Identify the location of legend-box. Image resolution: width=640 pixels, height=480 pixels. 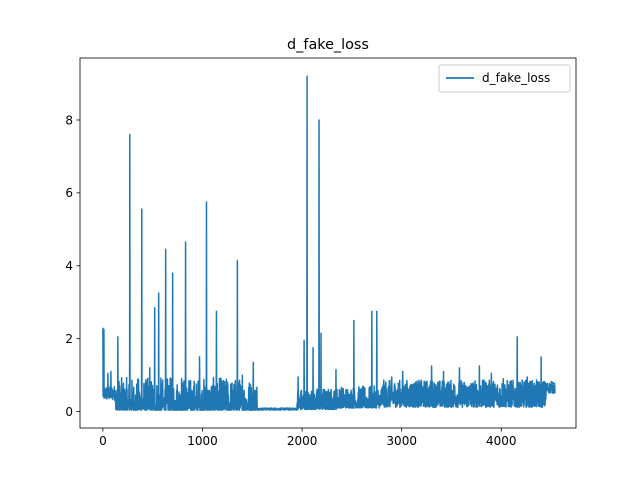
(504, 78).